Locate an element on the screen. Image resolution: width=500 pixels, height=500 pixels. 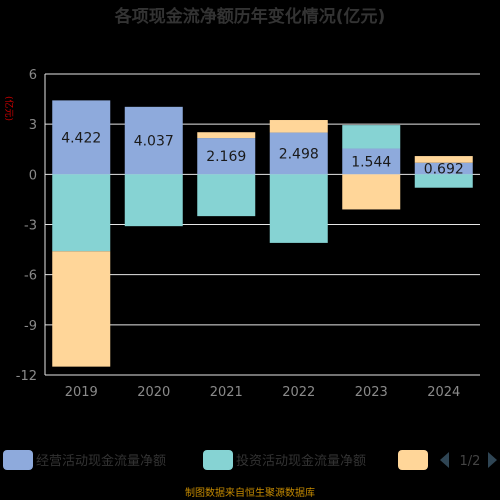
data-labels-group: 4.422 4.037 2.169 2.498 1.544 0.692 is located at coordinates (262, 153).